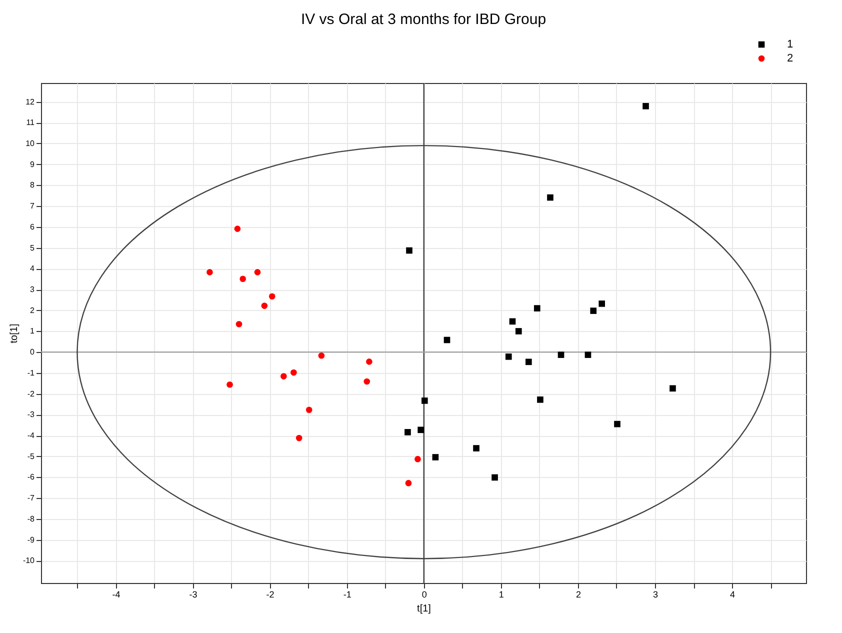  Describe the element at coordinates (424, 609) in the screenshot. I see `x-axis-title: t[1]` at that location.